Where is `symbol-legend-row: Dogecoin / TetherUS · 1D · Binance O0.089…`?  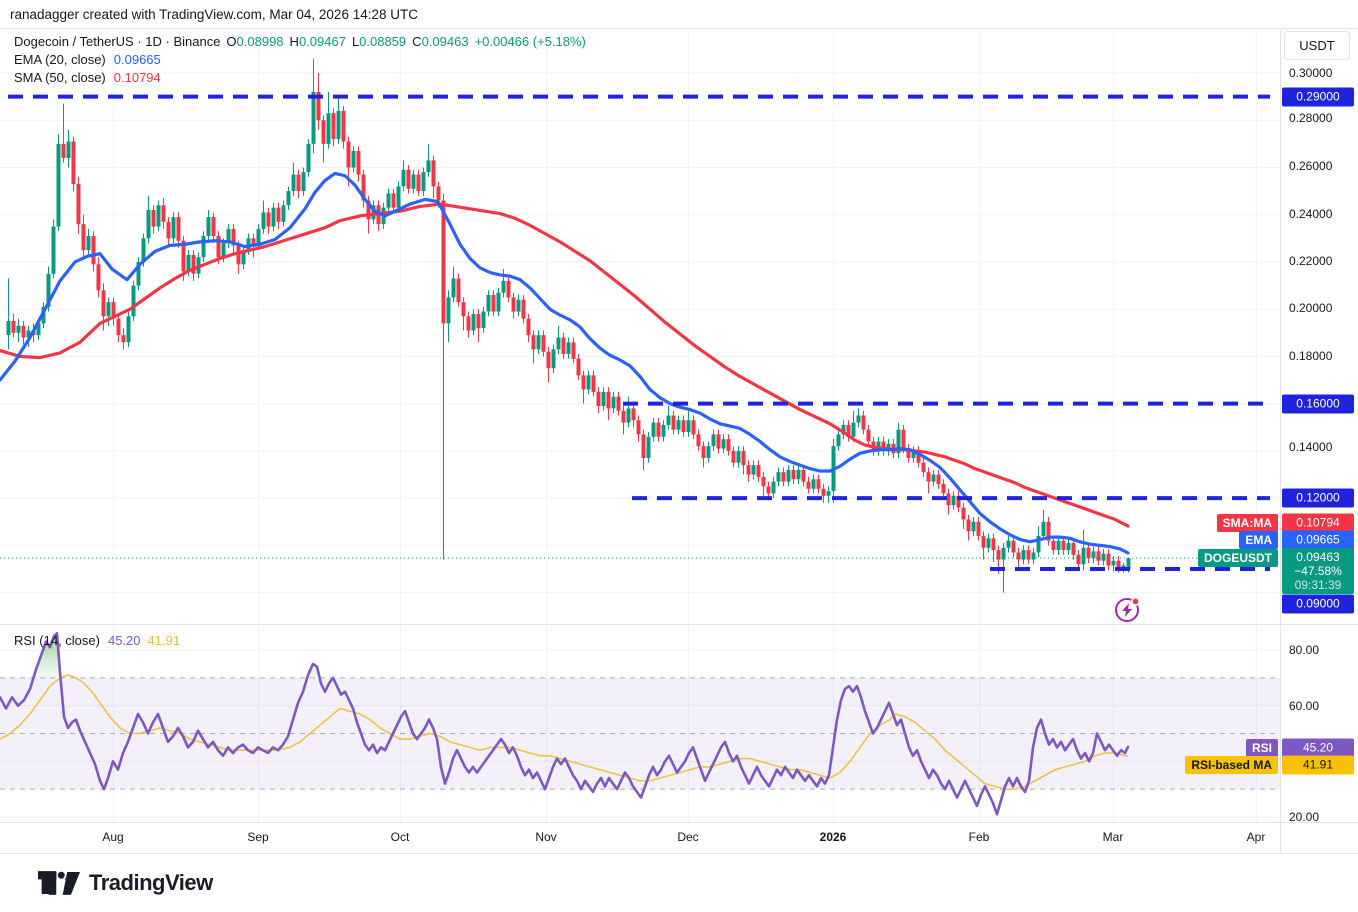
symbol-legend-row: Dogecoin / TetherUS · 1D · Binance O0.089… is located at coordinates (300, 41).